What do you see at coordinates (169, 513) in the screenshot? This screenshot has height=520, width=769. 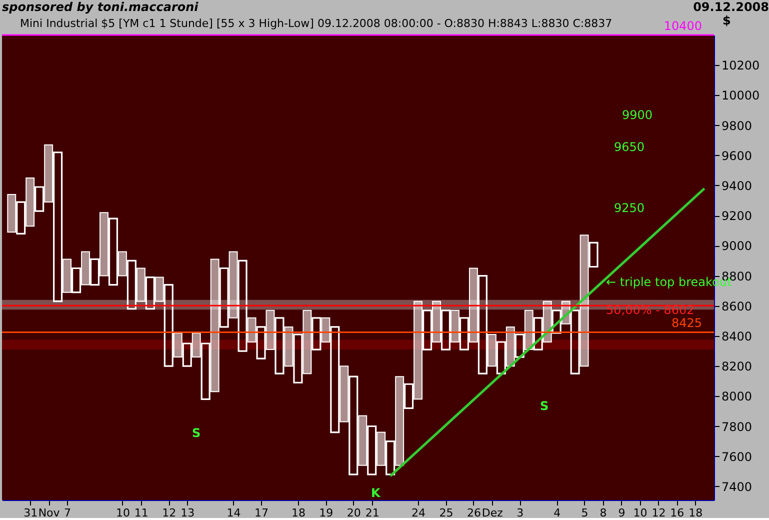 I see `x-tick-label: 12` at bounding box center [169, 513].